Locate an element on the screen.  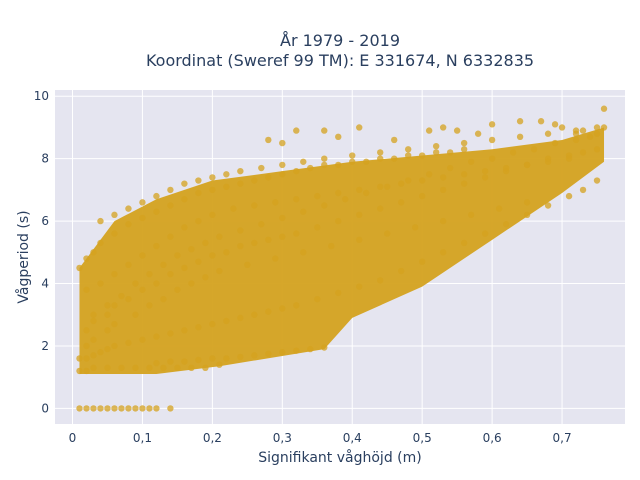
y-tick-label: 0 is located at coordinates (45, 408).